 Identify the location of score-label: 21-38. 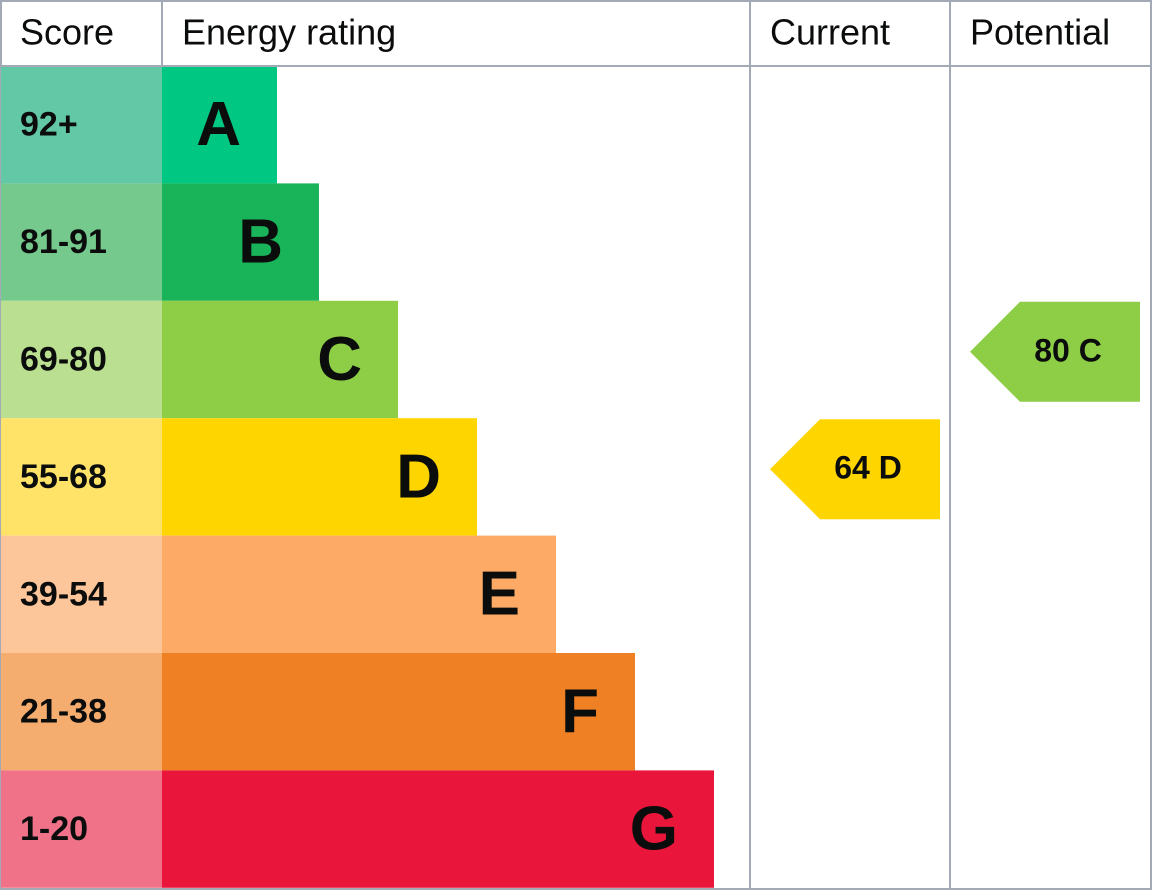
(63, 712).